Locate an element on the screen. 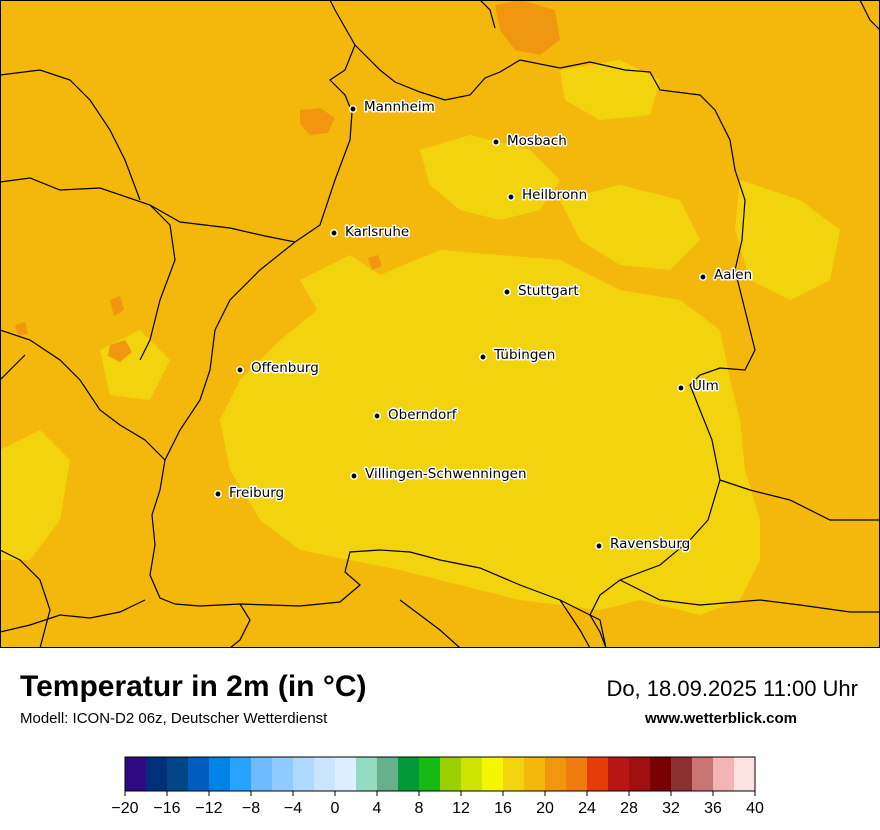 The width and height of the screenshot is (880, 830). city-marker: Freiburg is located at coordinates (250, 493).